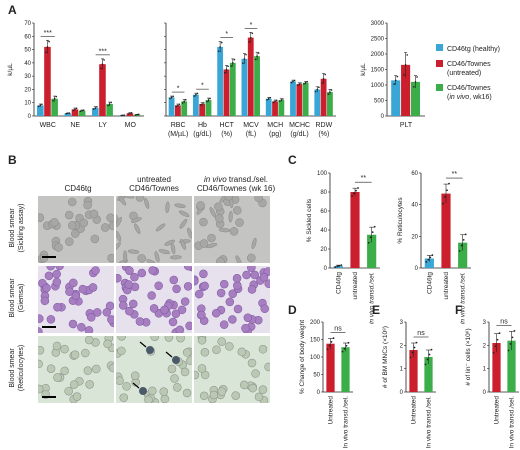 The image size is (520, 450). What do you see at coordinates (455, 174) in the screenshot?
I see `significance-label: **` at bounding box center [455, 174].